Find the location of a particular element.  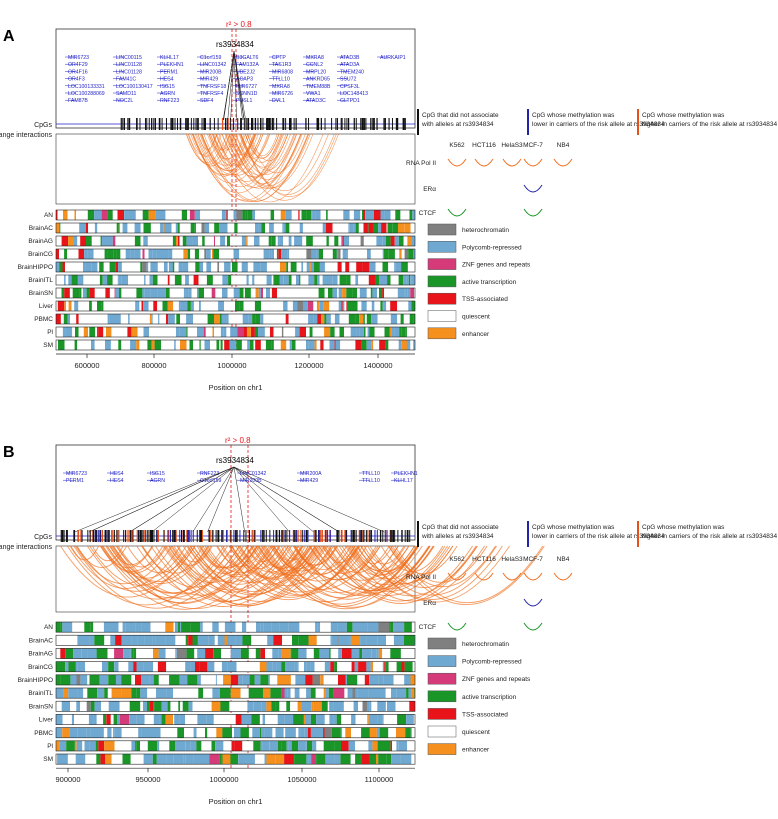

snp-association-line is located at coordinates (238, 85).